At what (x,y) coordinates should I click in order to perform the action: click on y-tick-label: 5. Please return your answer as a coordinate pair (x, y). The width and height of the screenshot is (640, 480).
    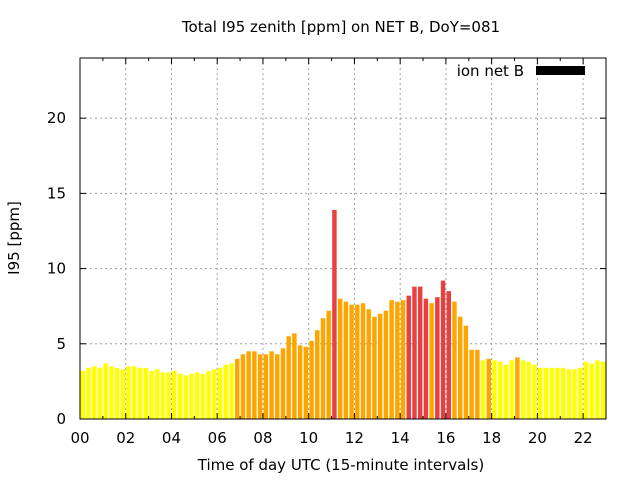
    Looking at the image, I should click on (61, 344).